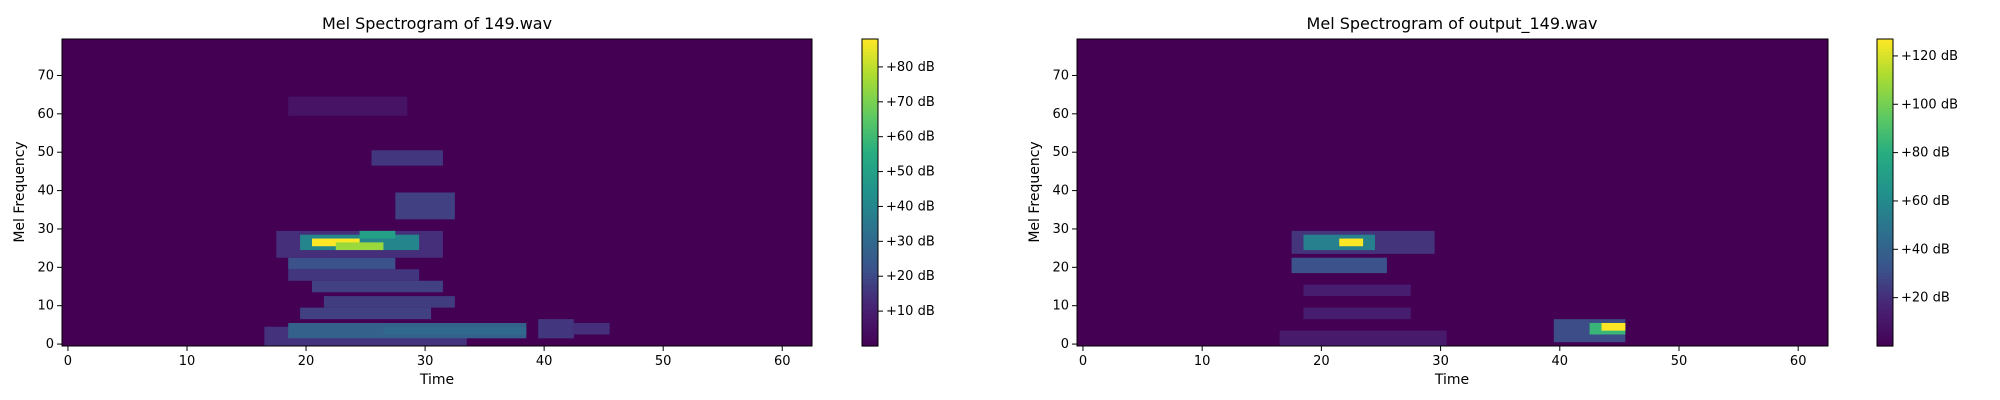 Image resolution: width=2000 pixels, height=400 pixels. I want to click on colorbar-tick-label: +120 dB, so click(1929, 56).